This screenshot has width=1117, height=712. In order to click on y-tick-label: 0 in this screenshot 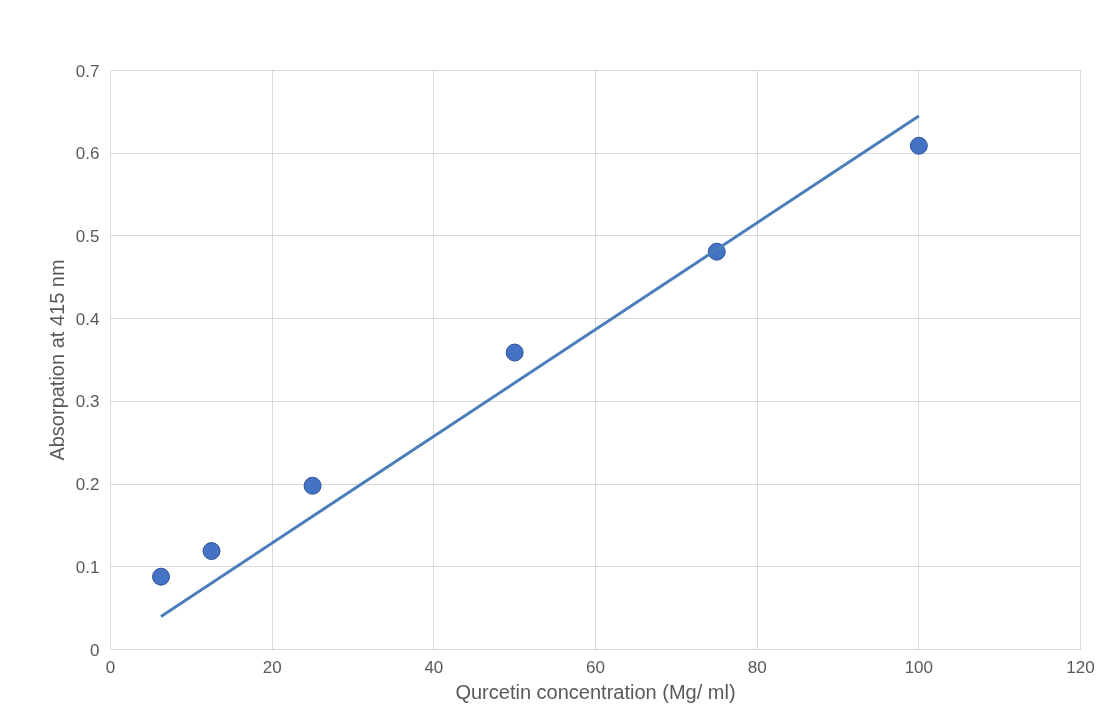, I will do `click(95, 650)`.